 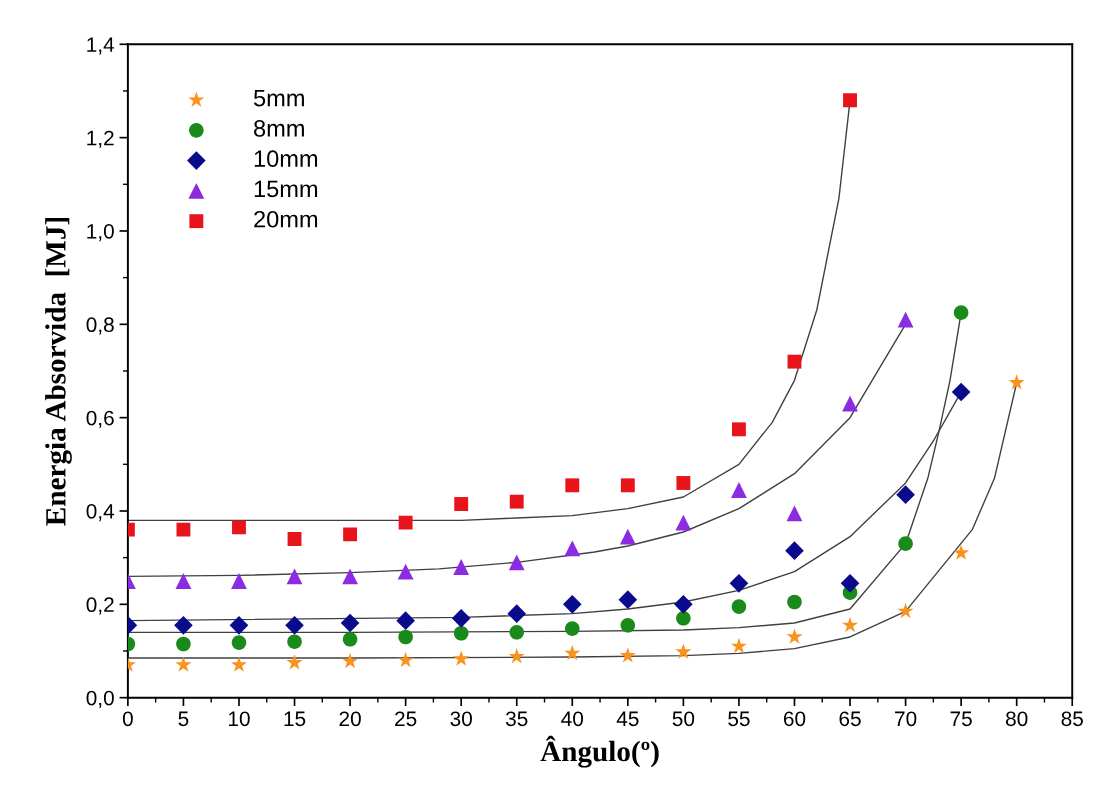 I want to click on x-tick-label: 20, so click(x=350, y=719).